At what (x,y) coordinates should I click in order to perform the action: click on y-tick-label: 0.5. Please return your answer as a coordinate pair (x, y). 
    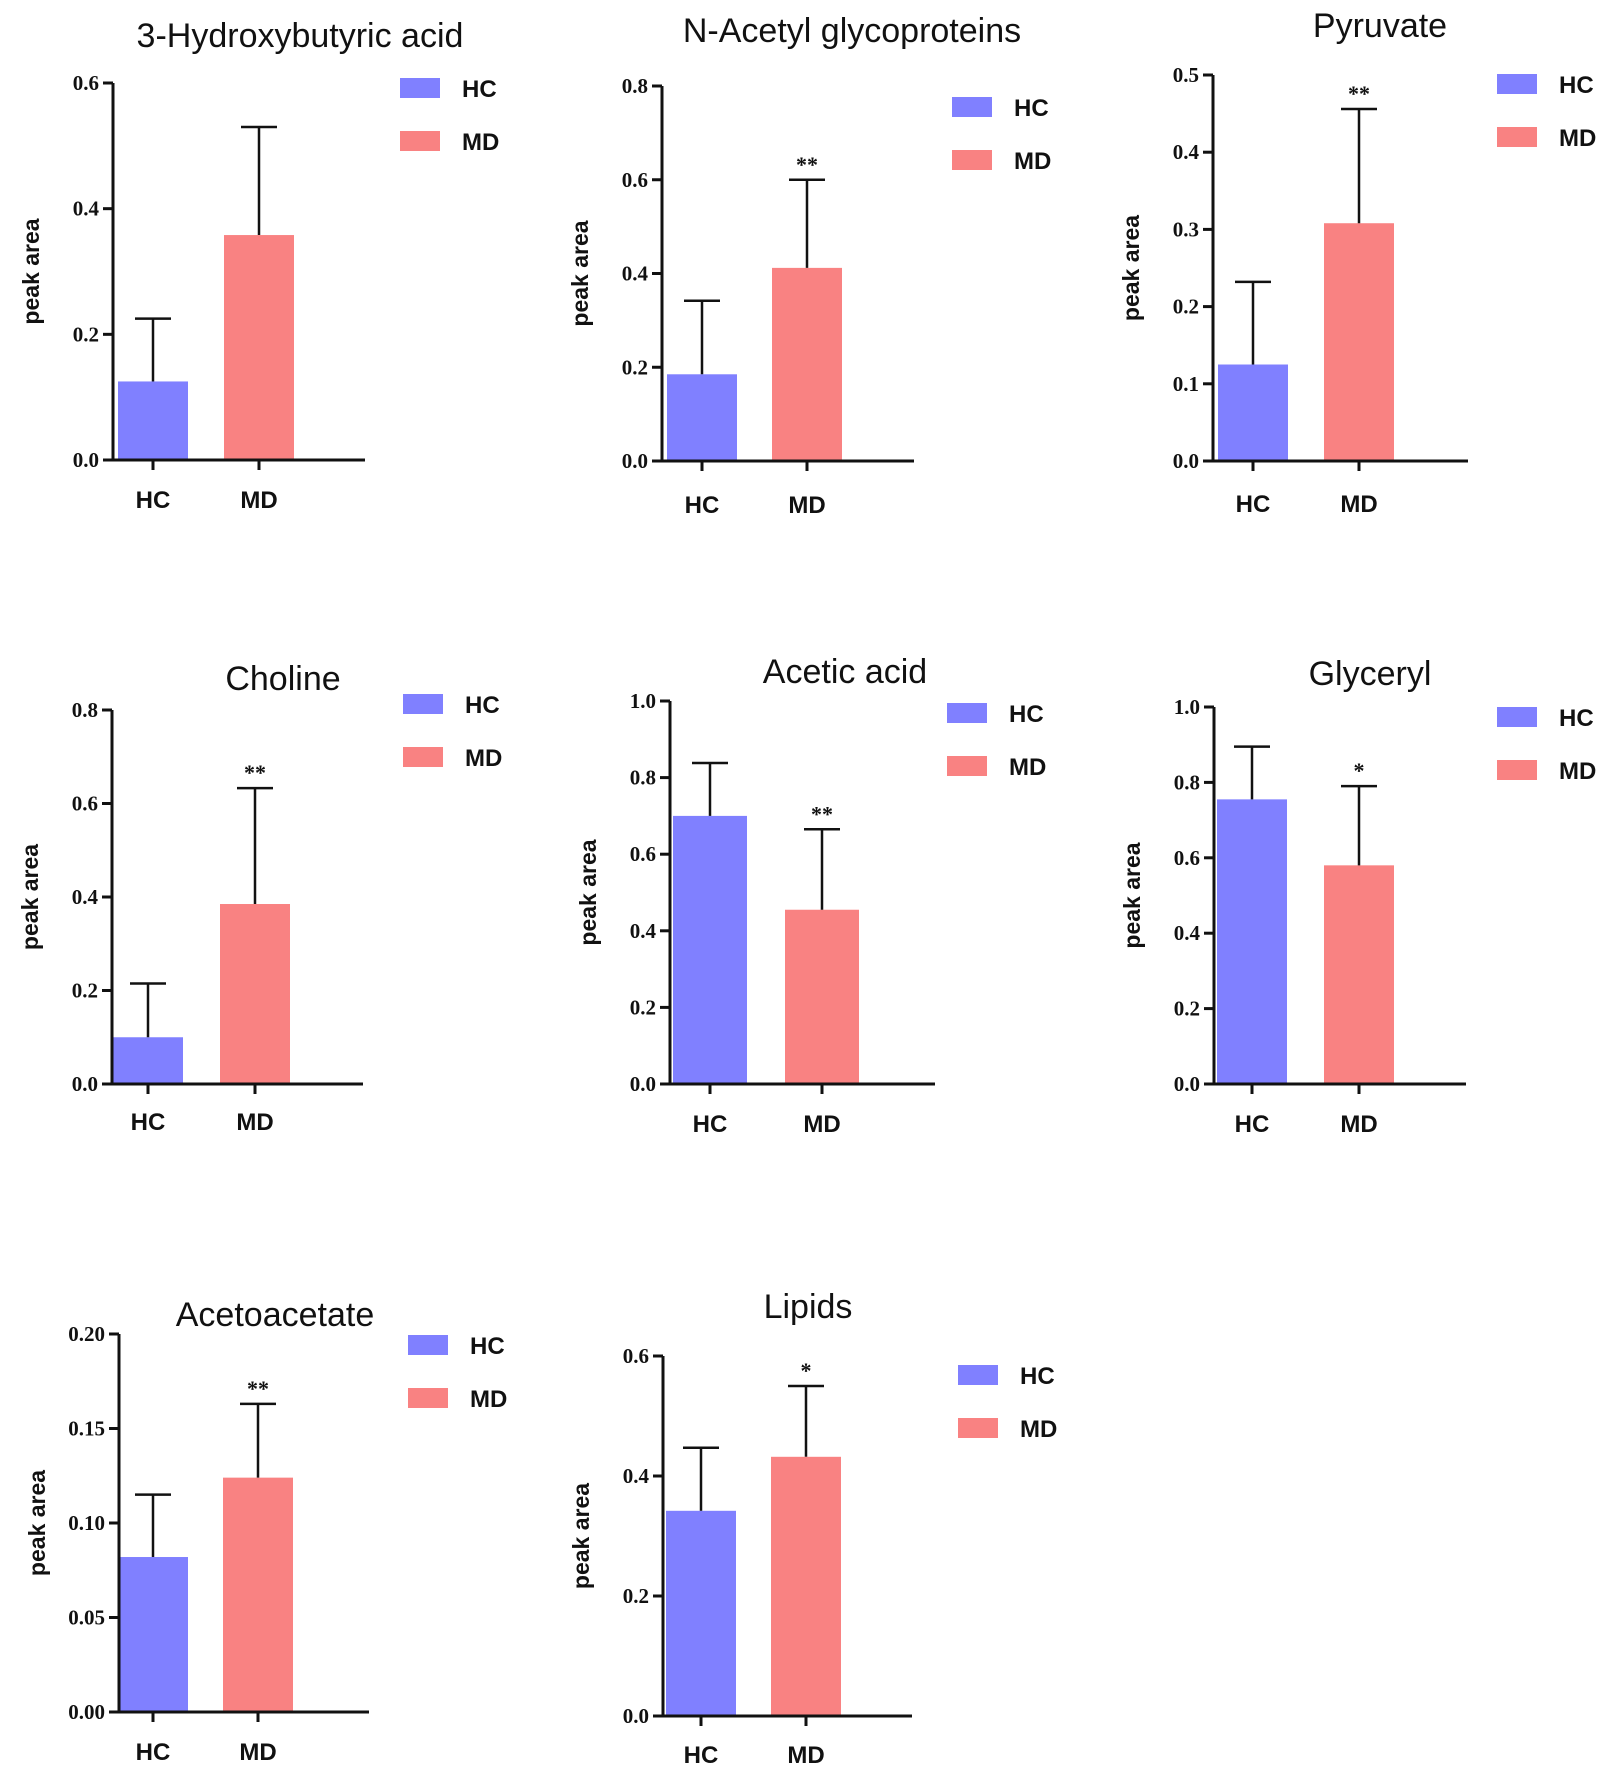
    Looking at the image, I should click on (1186, 75).